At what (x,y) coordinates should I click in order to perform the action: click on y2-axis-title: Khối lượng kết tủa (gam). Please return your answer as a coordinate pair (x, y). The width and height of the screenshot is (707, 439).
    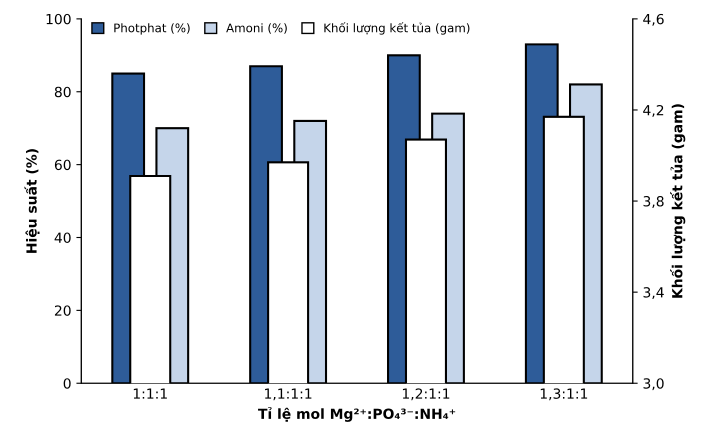
    Looking at the image, I should click on (678, 201).